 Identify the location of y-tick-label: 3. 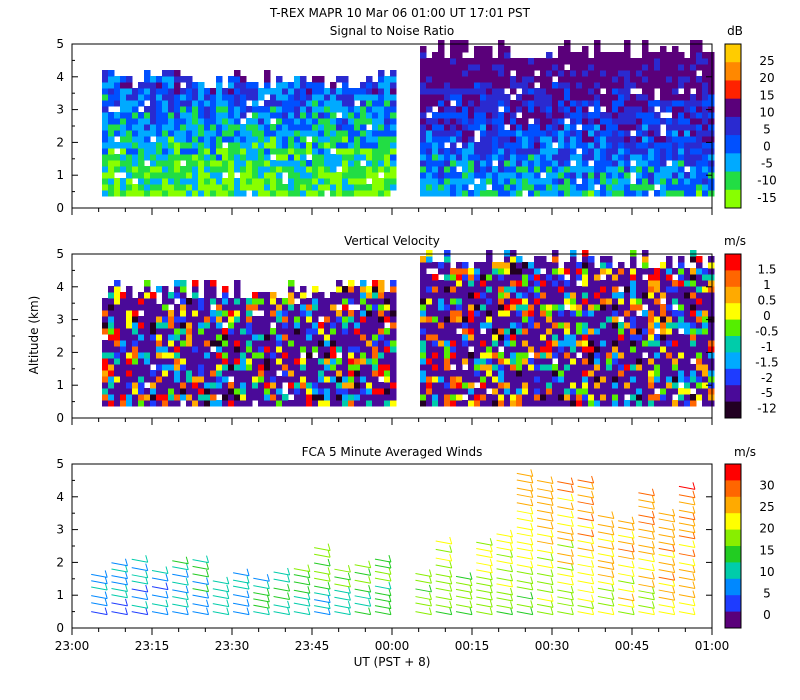
(60, 320).